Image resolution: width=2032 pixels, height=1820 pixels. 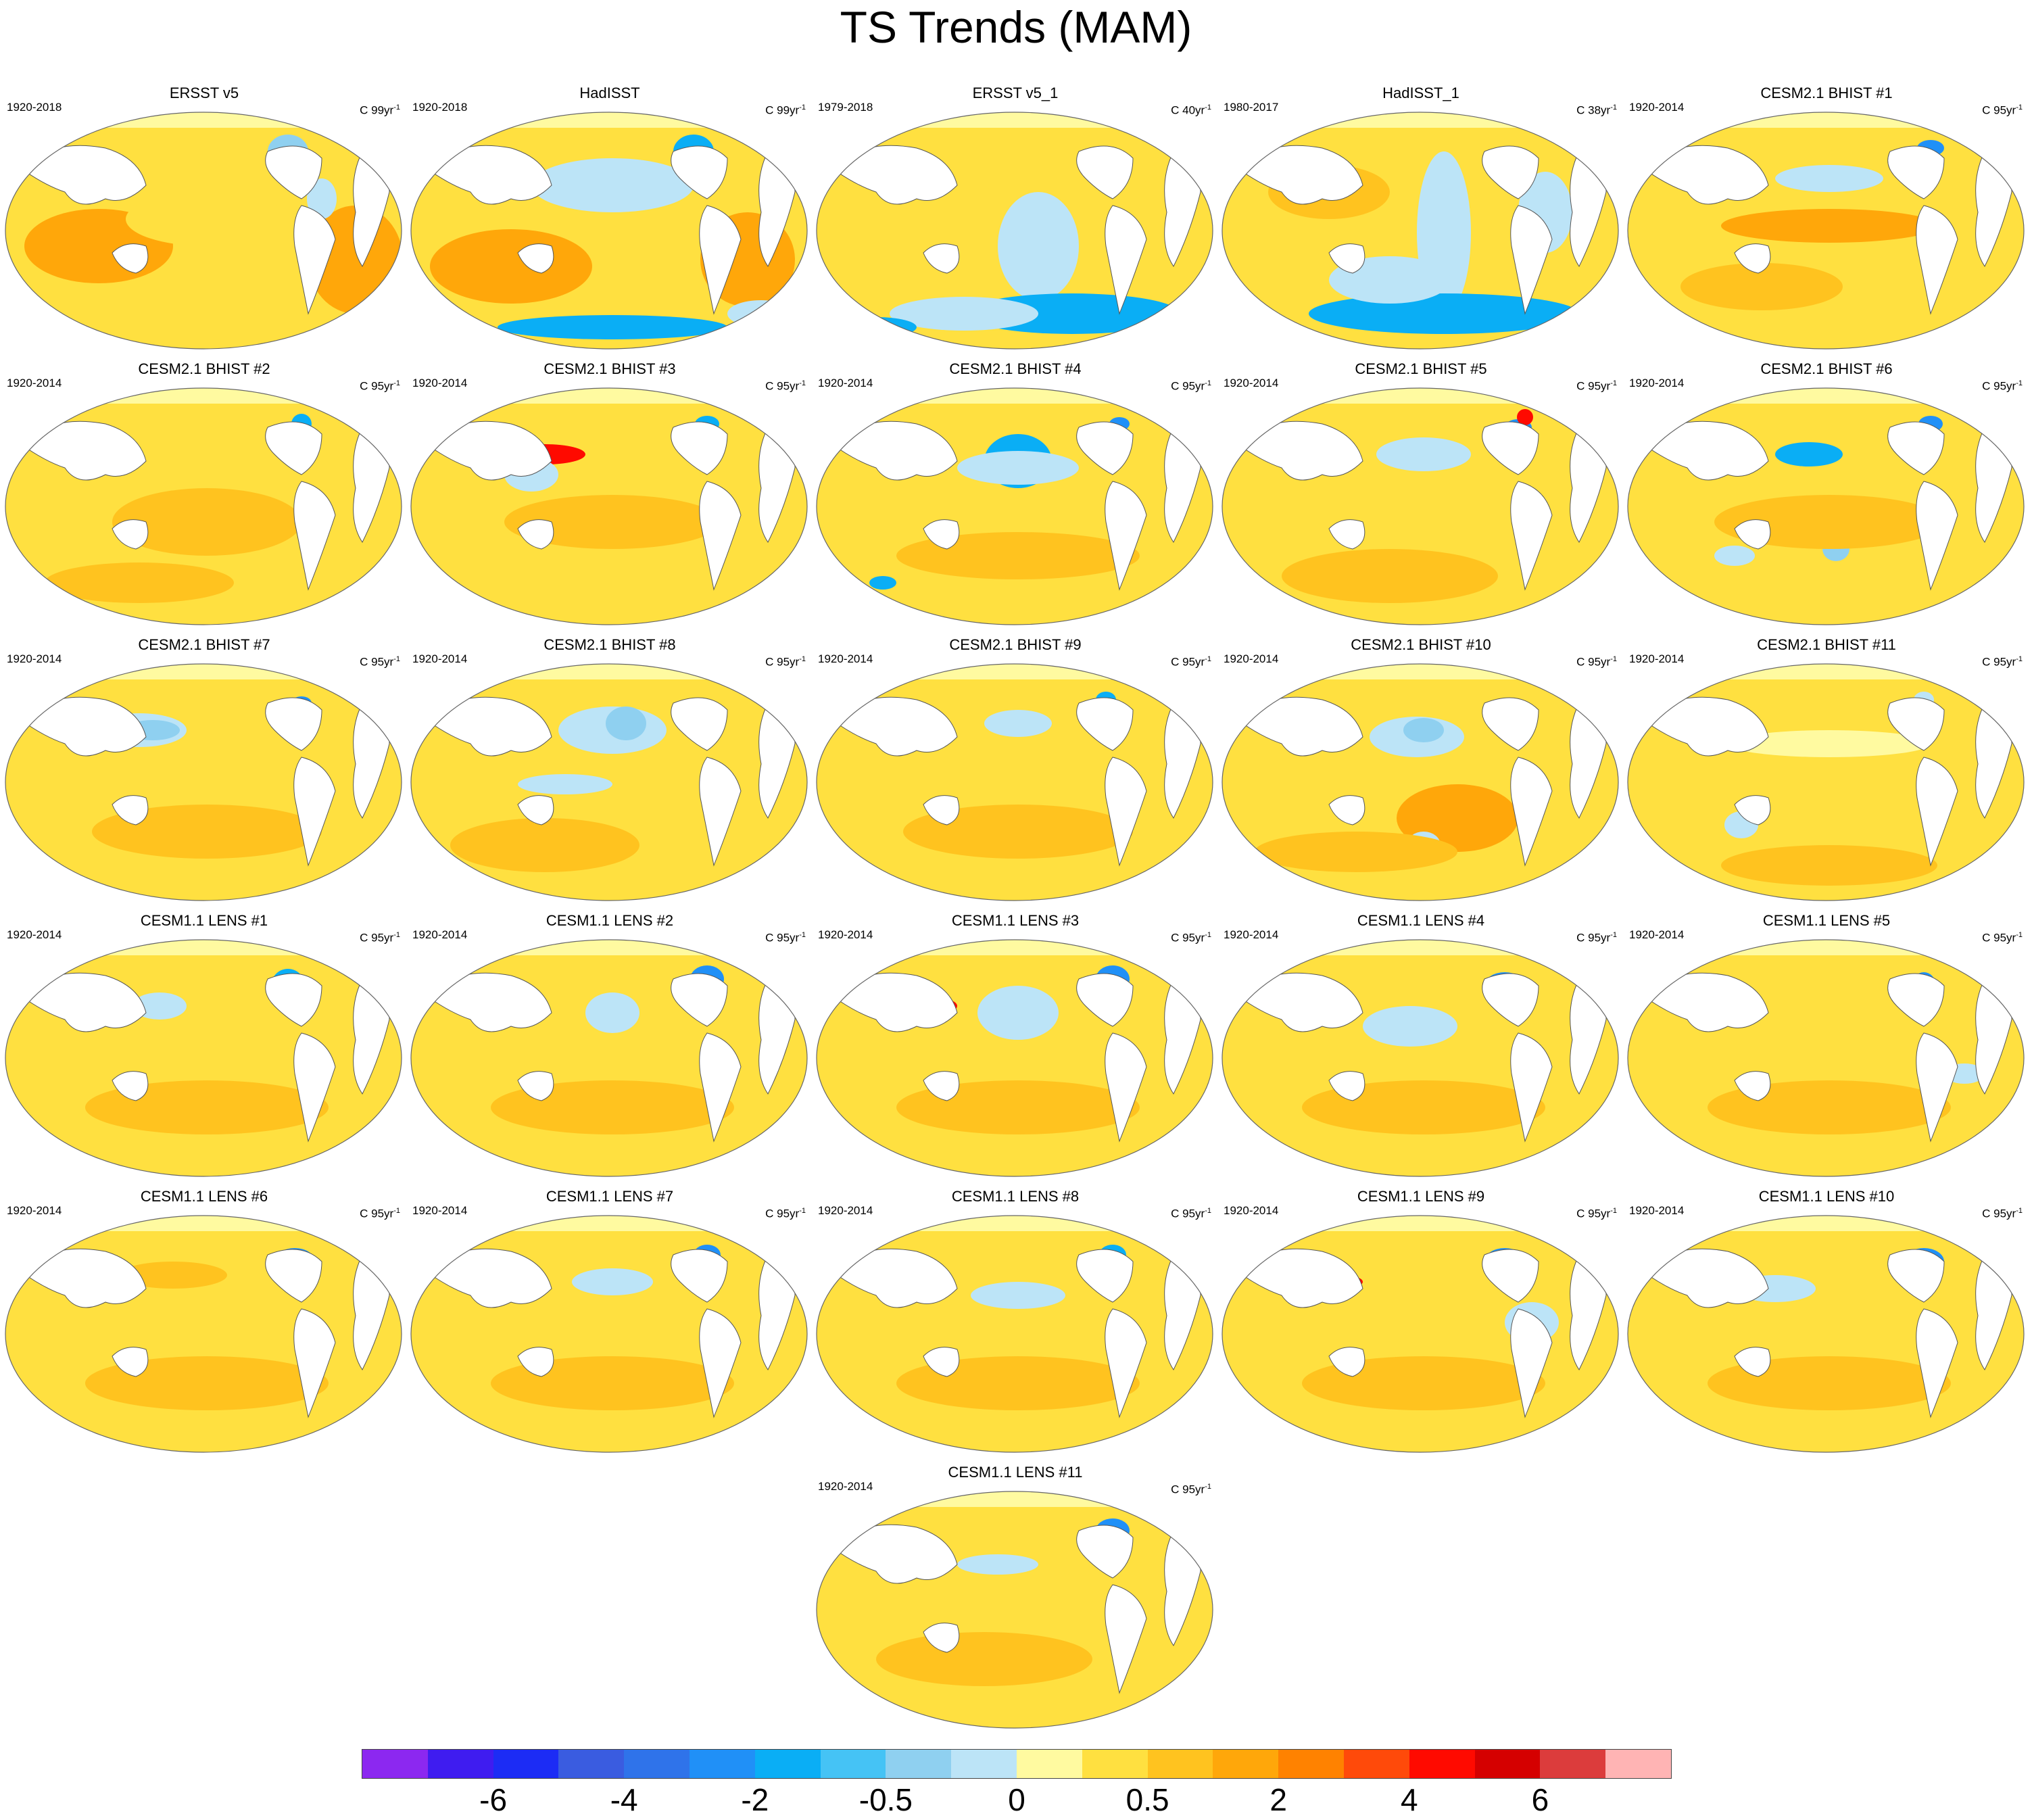 I want to click on panel-title: CESM1.1 LENS #4, so click(x=1421, y=921).